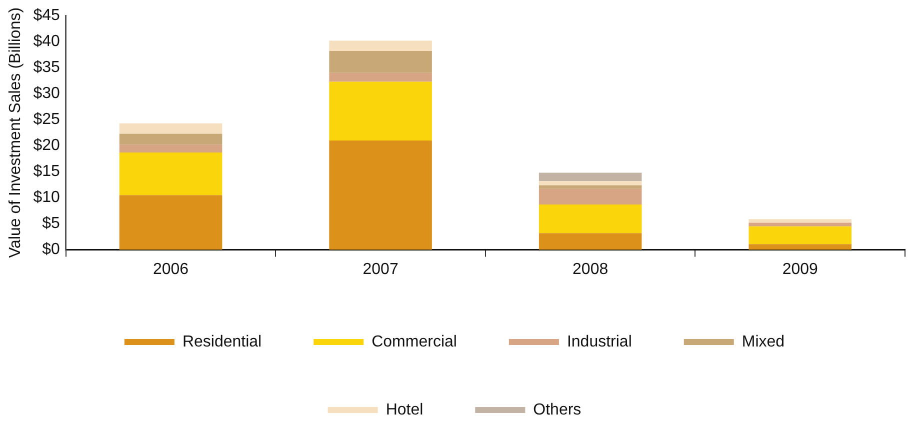 The width and height of the screenshot is (911, 432). Describe the element at coordinates (46, 119) in the screenshot. I see `y-tick-label: $25` at that location.